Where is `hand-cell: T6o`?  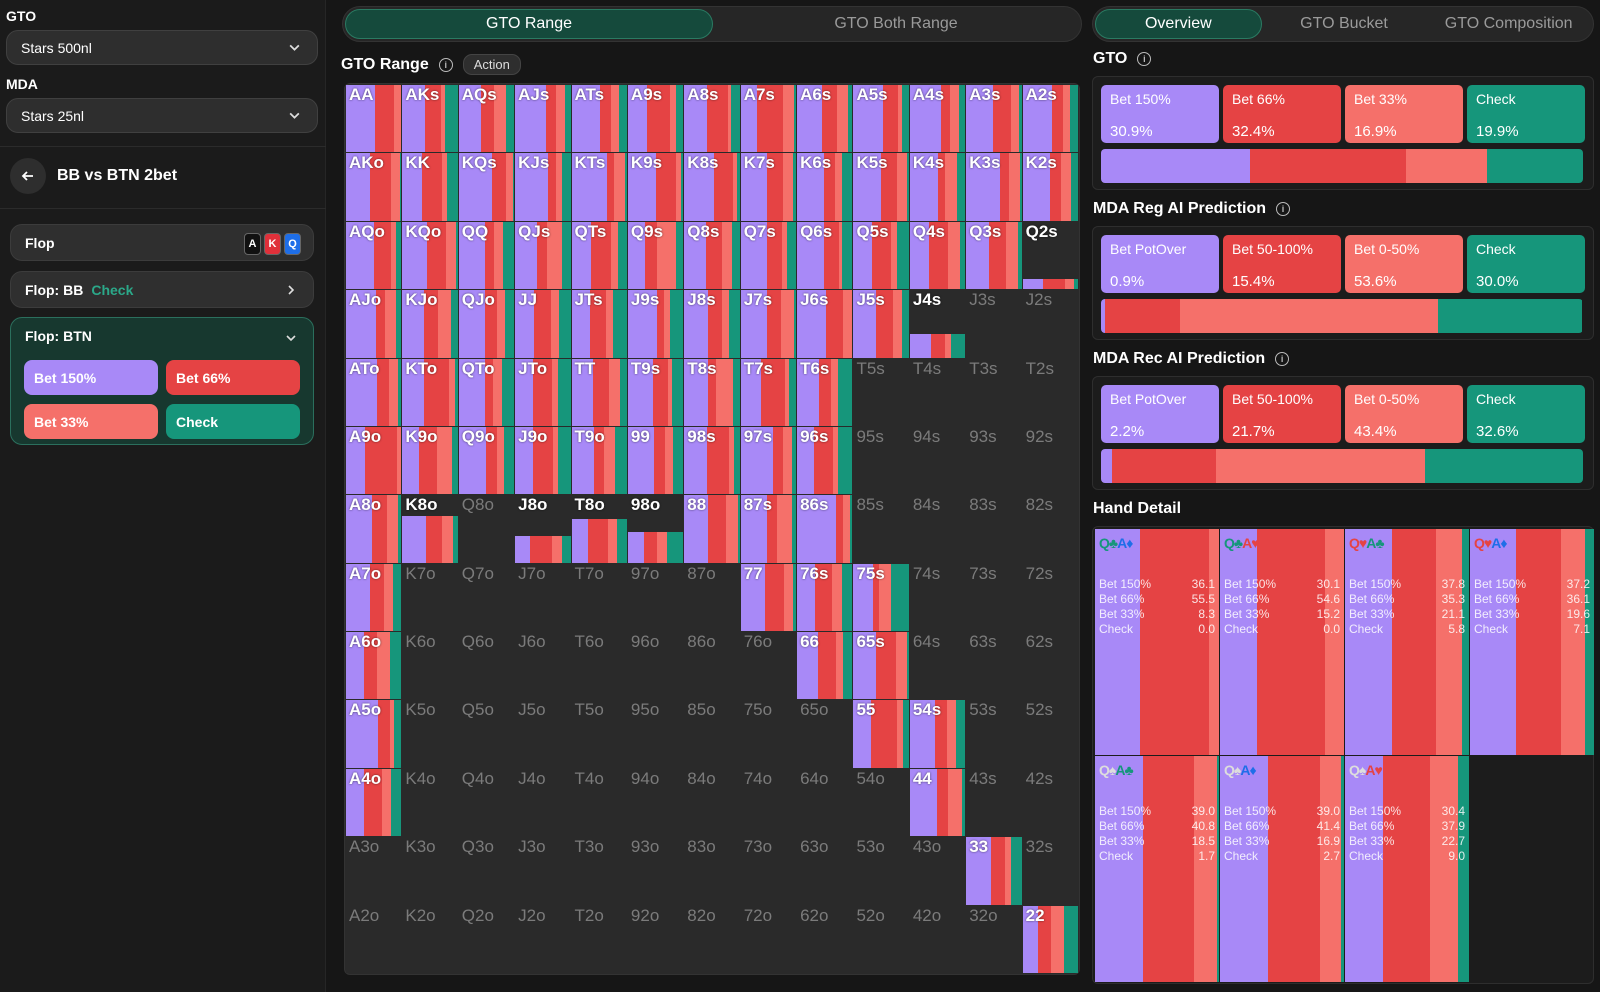
hand-cell: T6o is located at coordinates (599, 666).